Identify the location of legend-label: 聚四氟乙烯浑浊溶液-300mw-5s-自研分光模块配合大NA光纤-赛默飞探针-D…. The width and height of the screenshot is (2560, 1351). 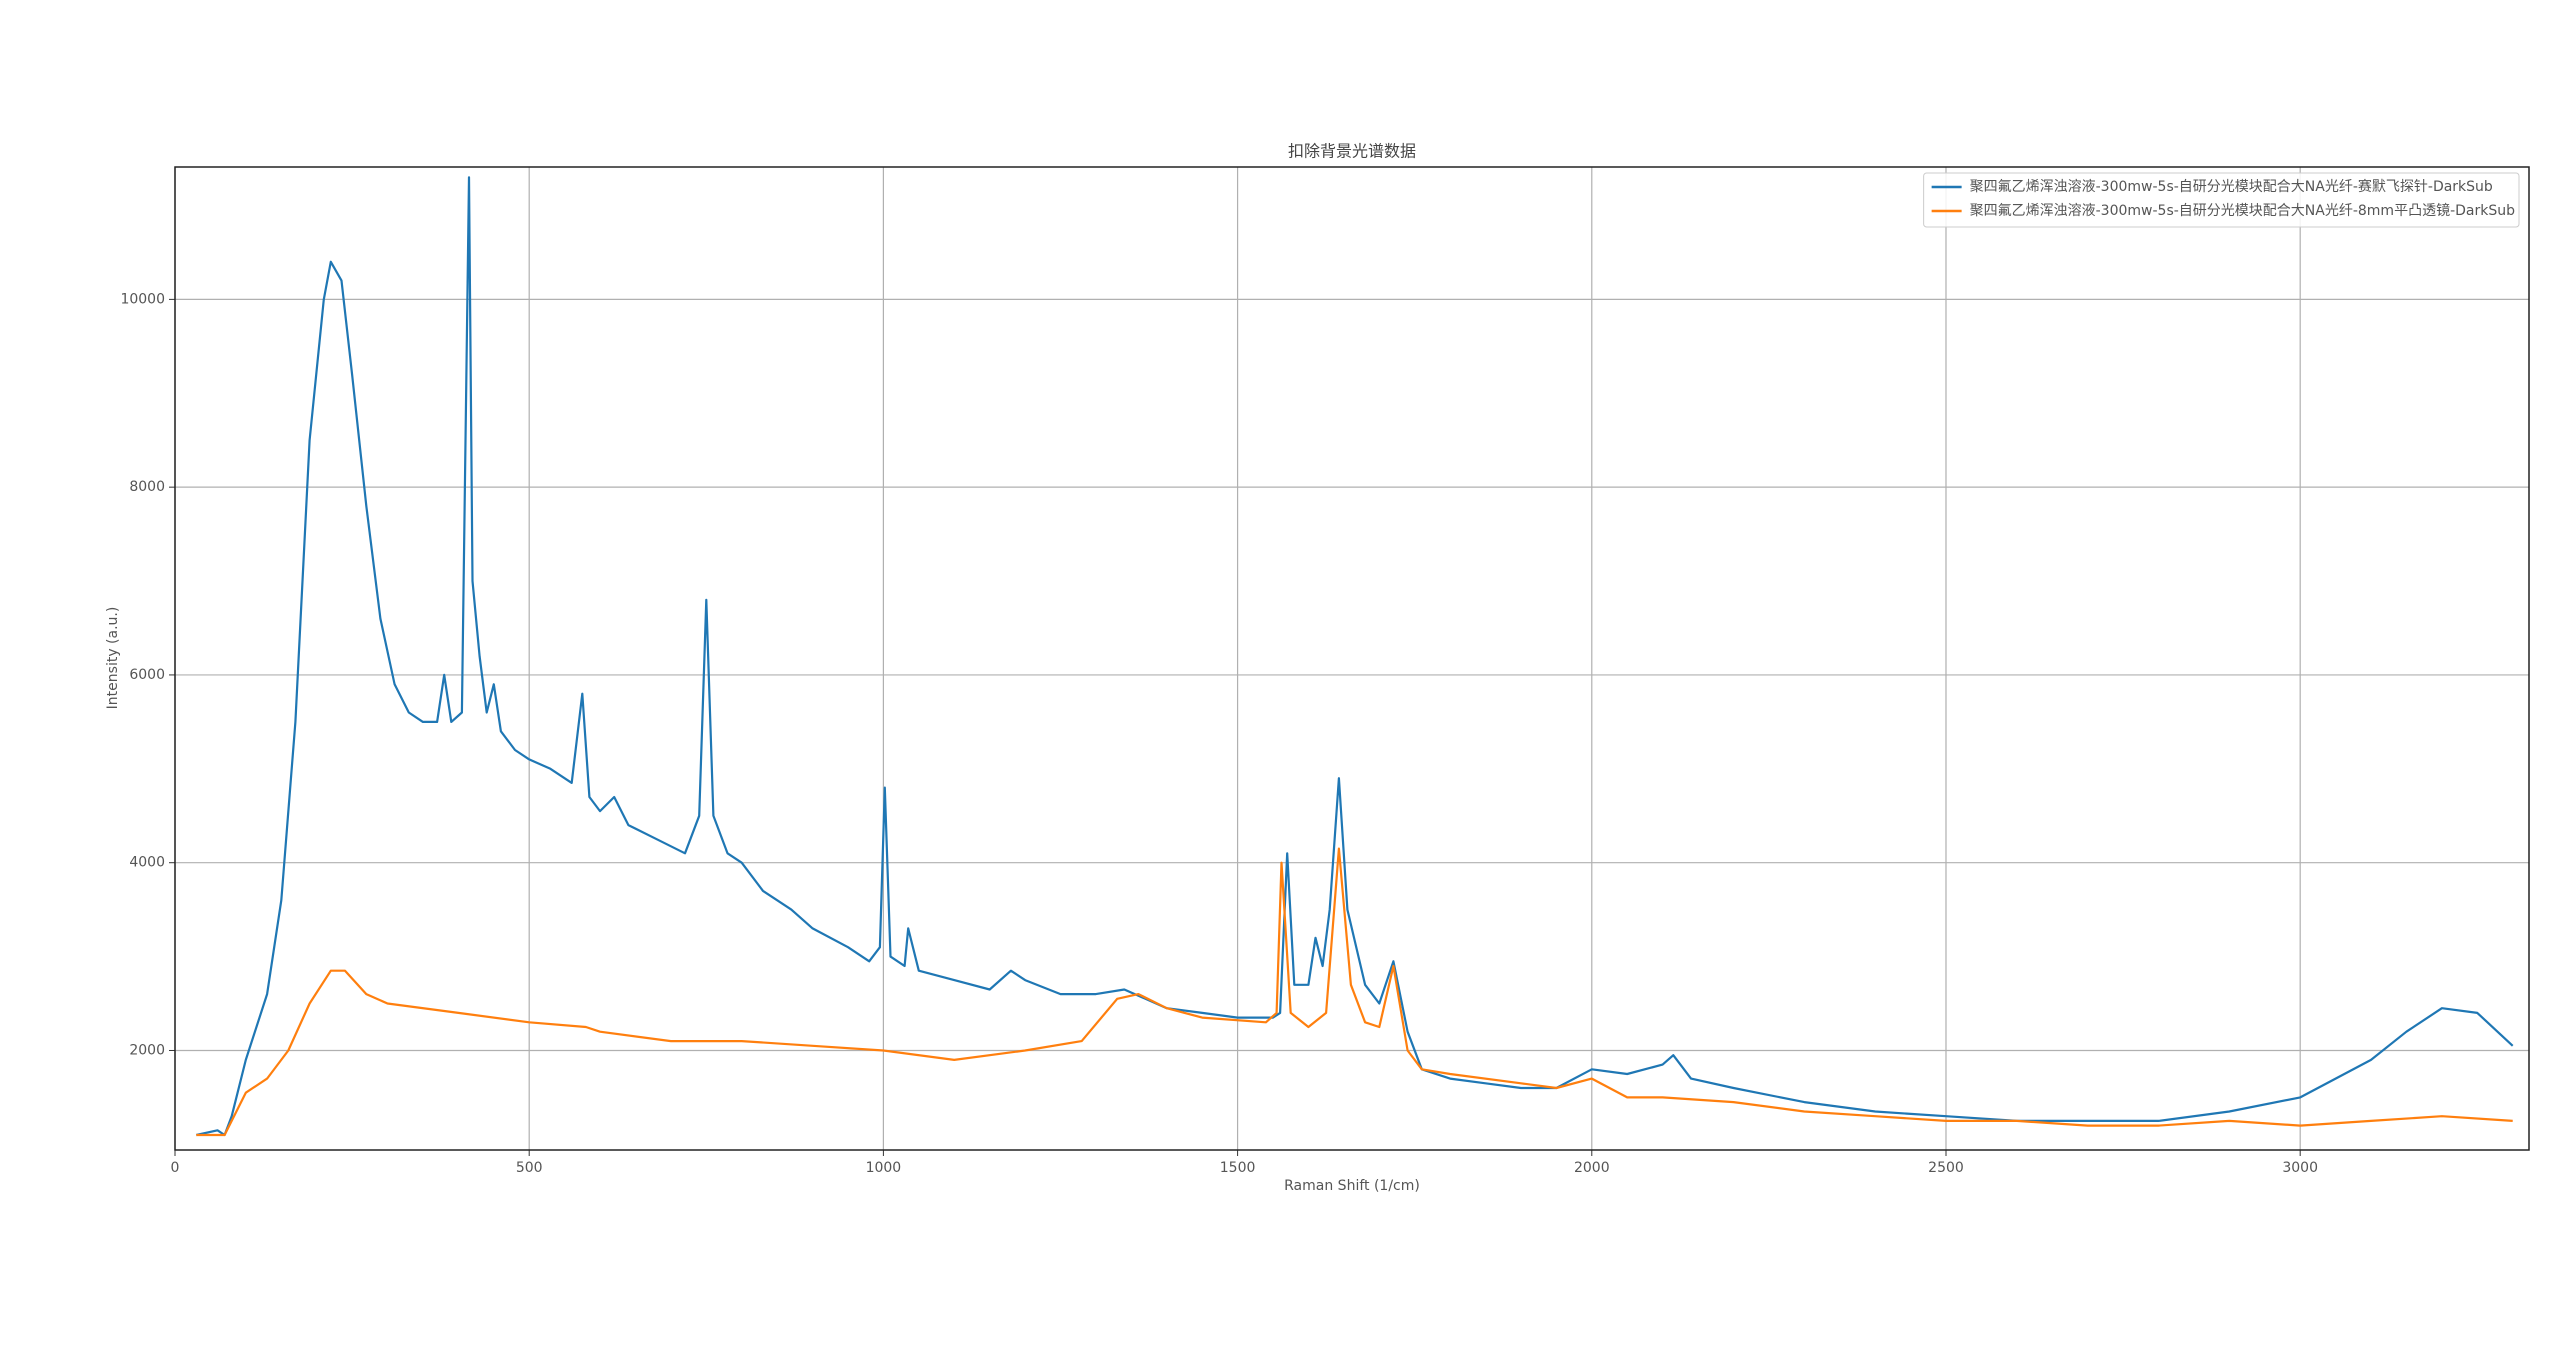
(2231, 187).